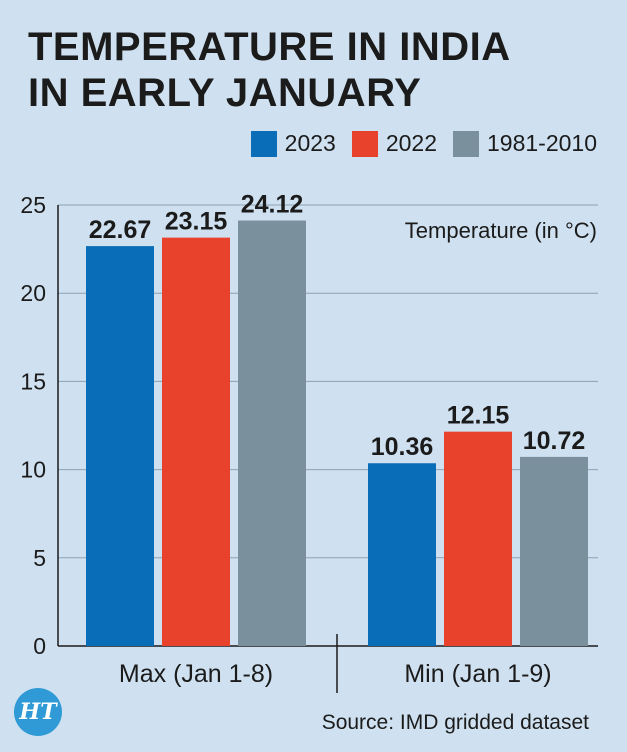 The image size is (627, 752). Describe the element at coordinates (33, 293) in the screenshot. I see `y-tick-label-20: 20` at that location.